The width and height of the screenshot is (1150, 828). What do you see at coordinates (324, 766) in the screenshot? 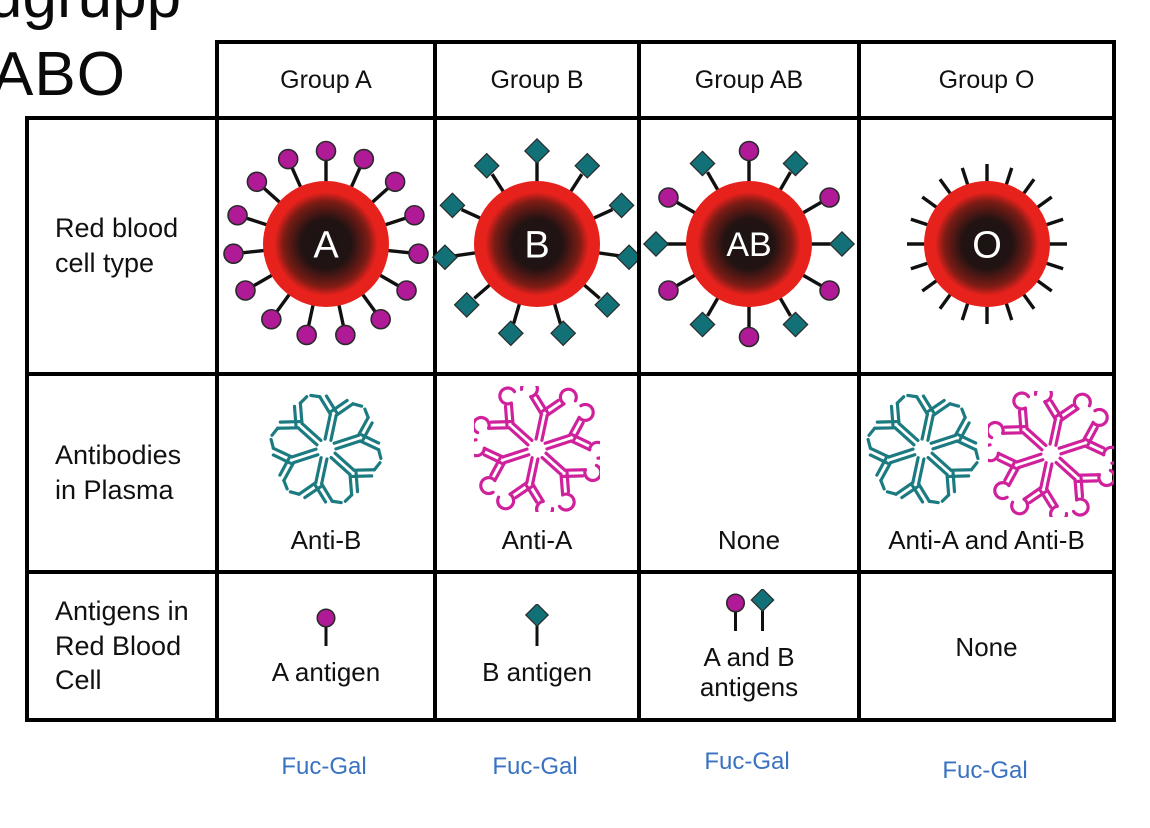
I see `fuc-gal-annotation-group-a: Fuc-Gal` at bounding box center [324, 766].